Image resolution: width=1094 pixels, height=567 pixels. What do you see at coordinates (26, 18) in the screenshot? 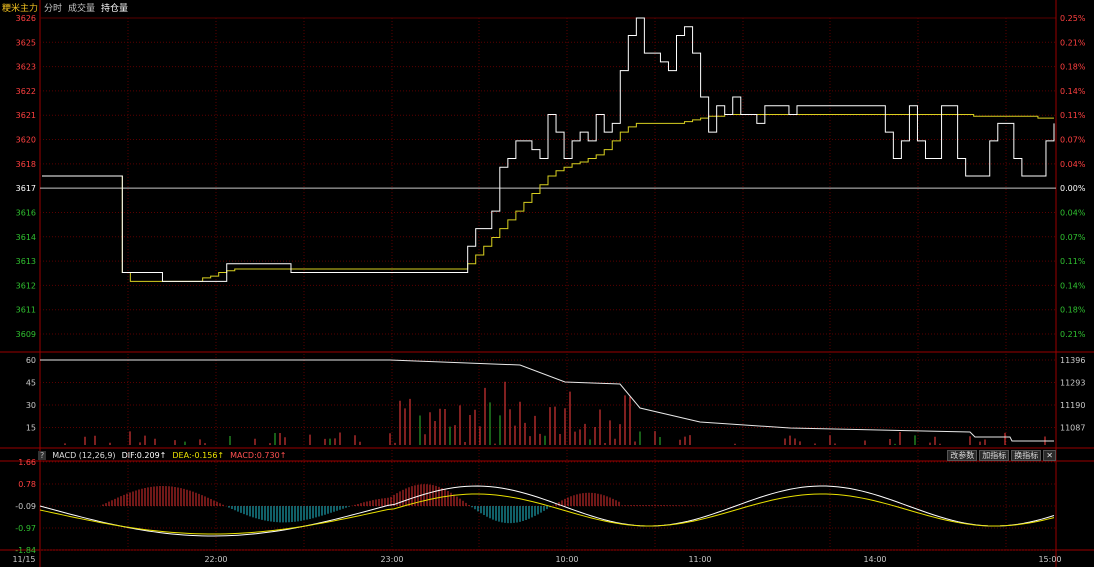
I see `price-tick-label: 3626` at bounding box center [26, 18].